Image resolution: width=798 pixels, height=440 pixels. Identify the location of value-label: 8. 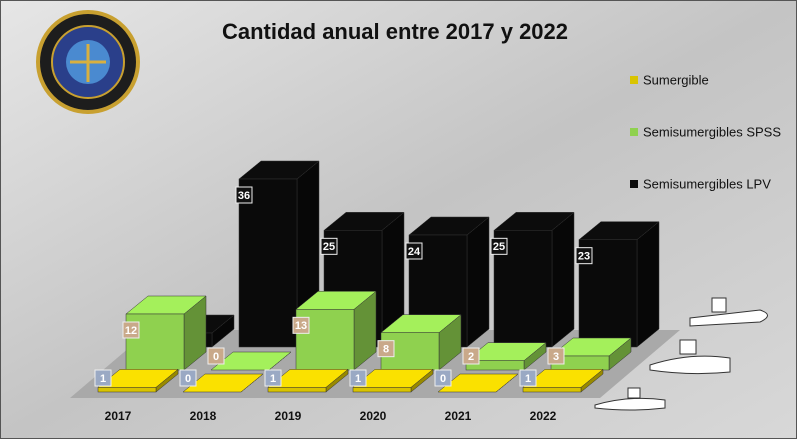
(386, 350).